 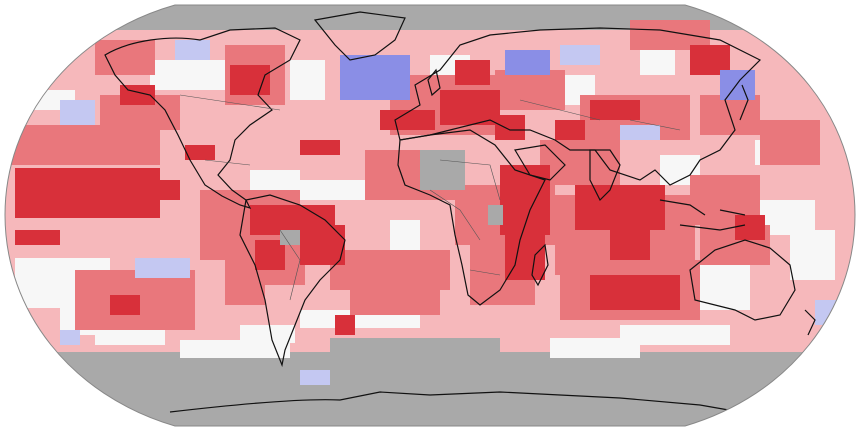 I want to click on arabia-coast, so click(x=540, y=162).